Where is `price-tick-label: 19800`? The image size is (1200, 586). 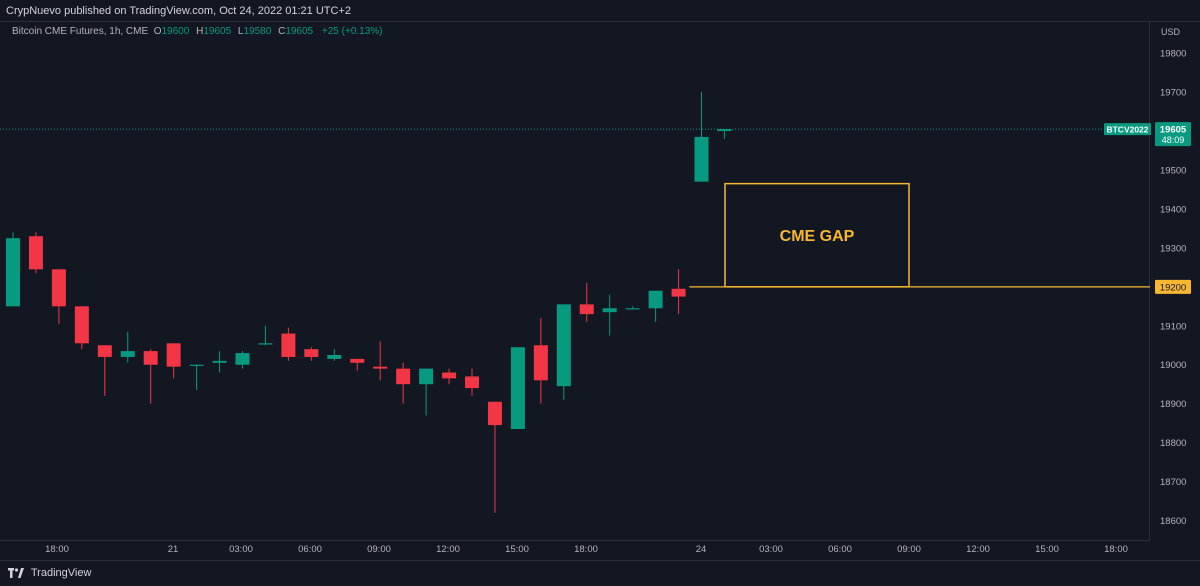 price-tick-label: 19800 is located at coordinates (1173, 54).